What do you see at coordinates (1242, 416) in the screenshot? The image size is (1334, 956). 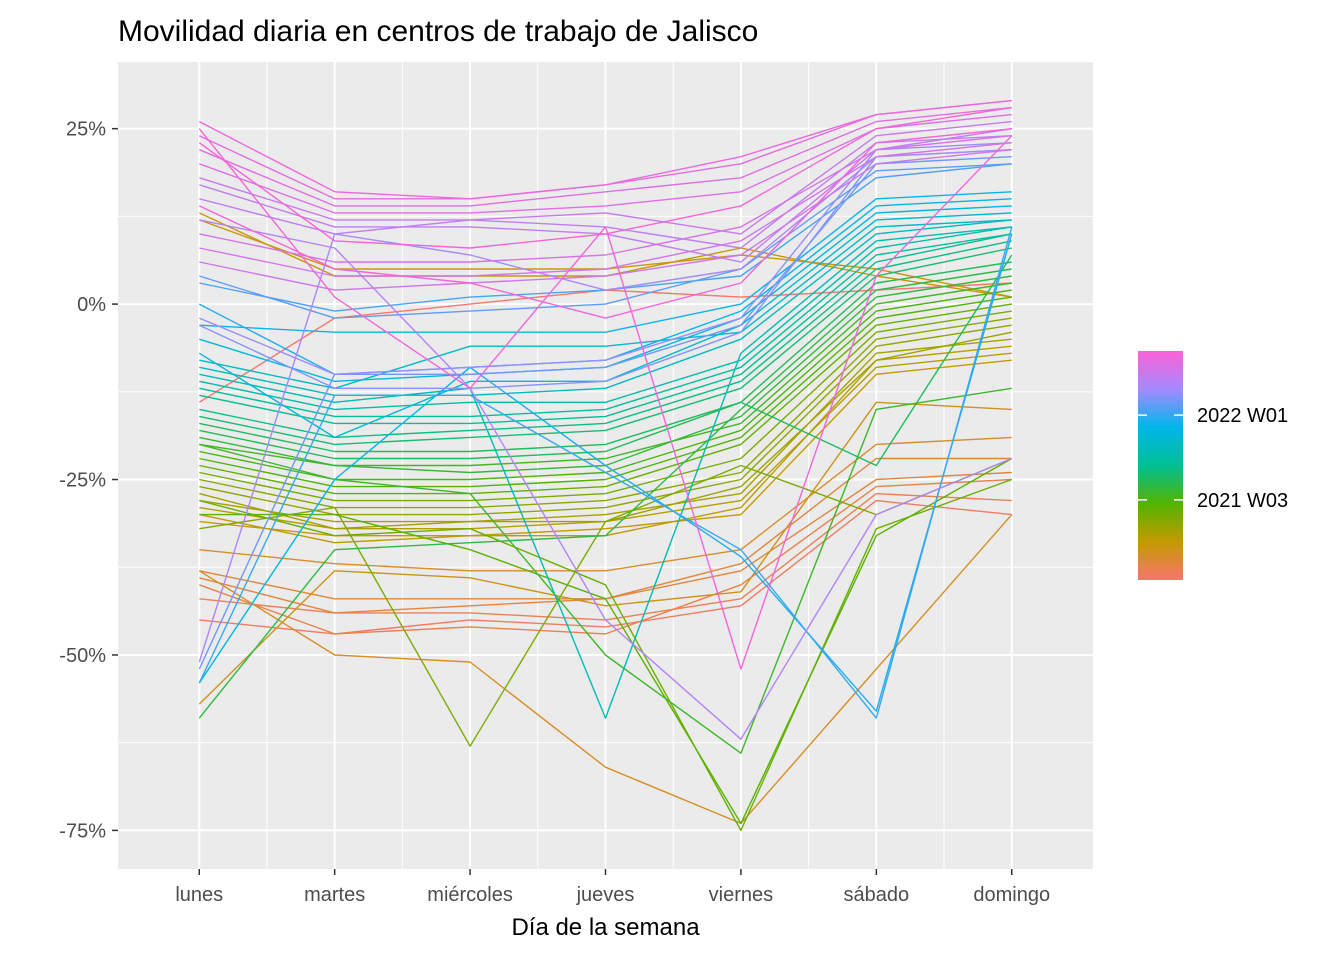 I see `legend-label: 2022 W01` at bounding box center [1242, 416].